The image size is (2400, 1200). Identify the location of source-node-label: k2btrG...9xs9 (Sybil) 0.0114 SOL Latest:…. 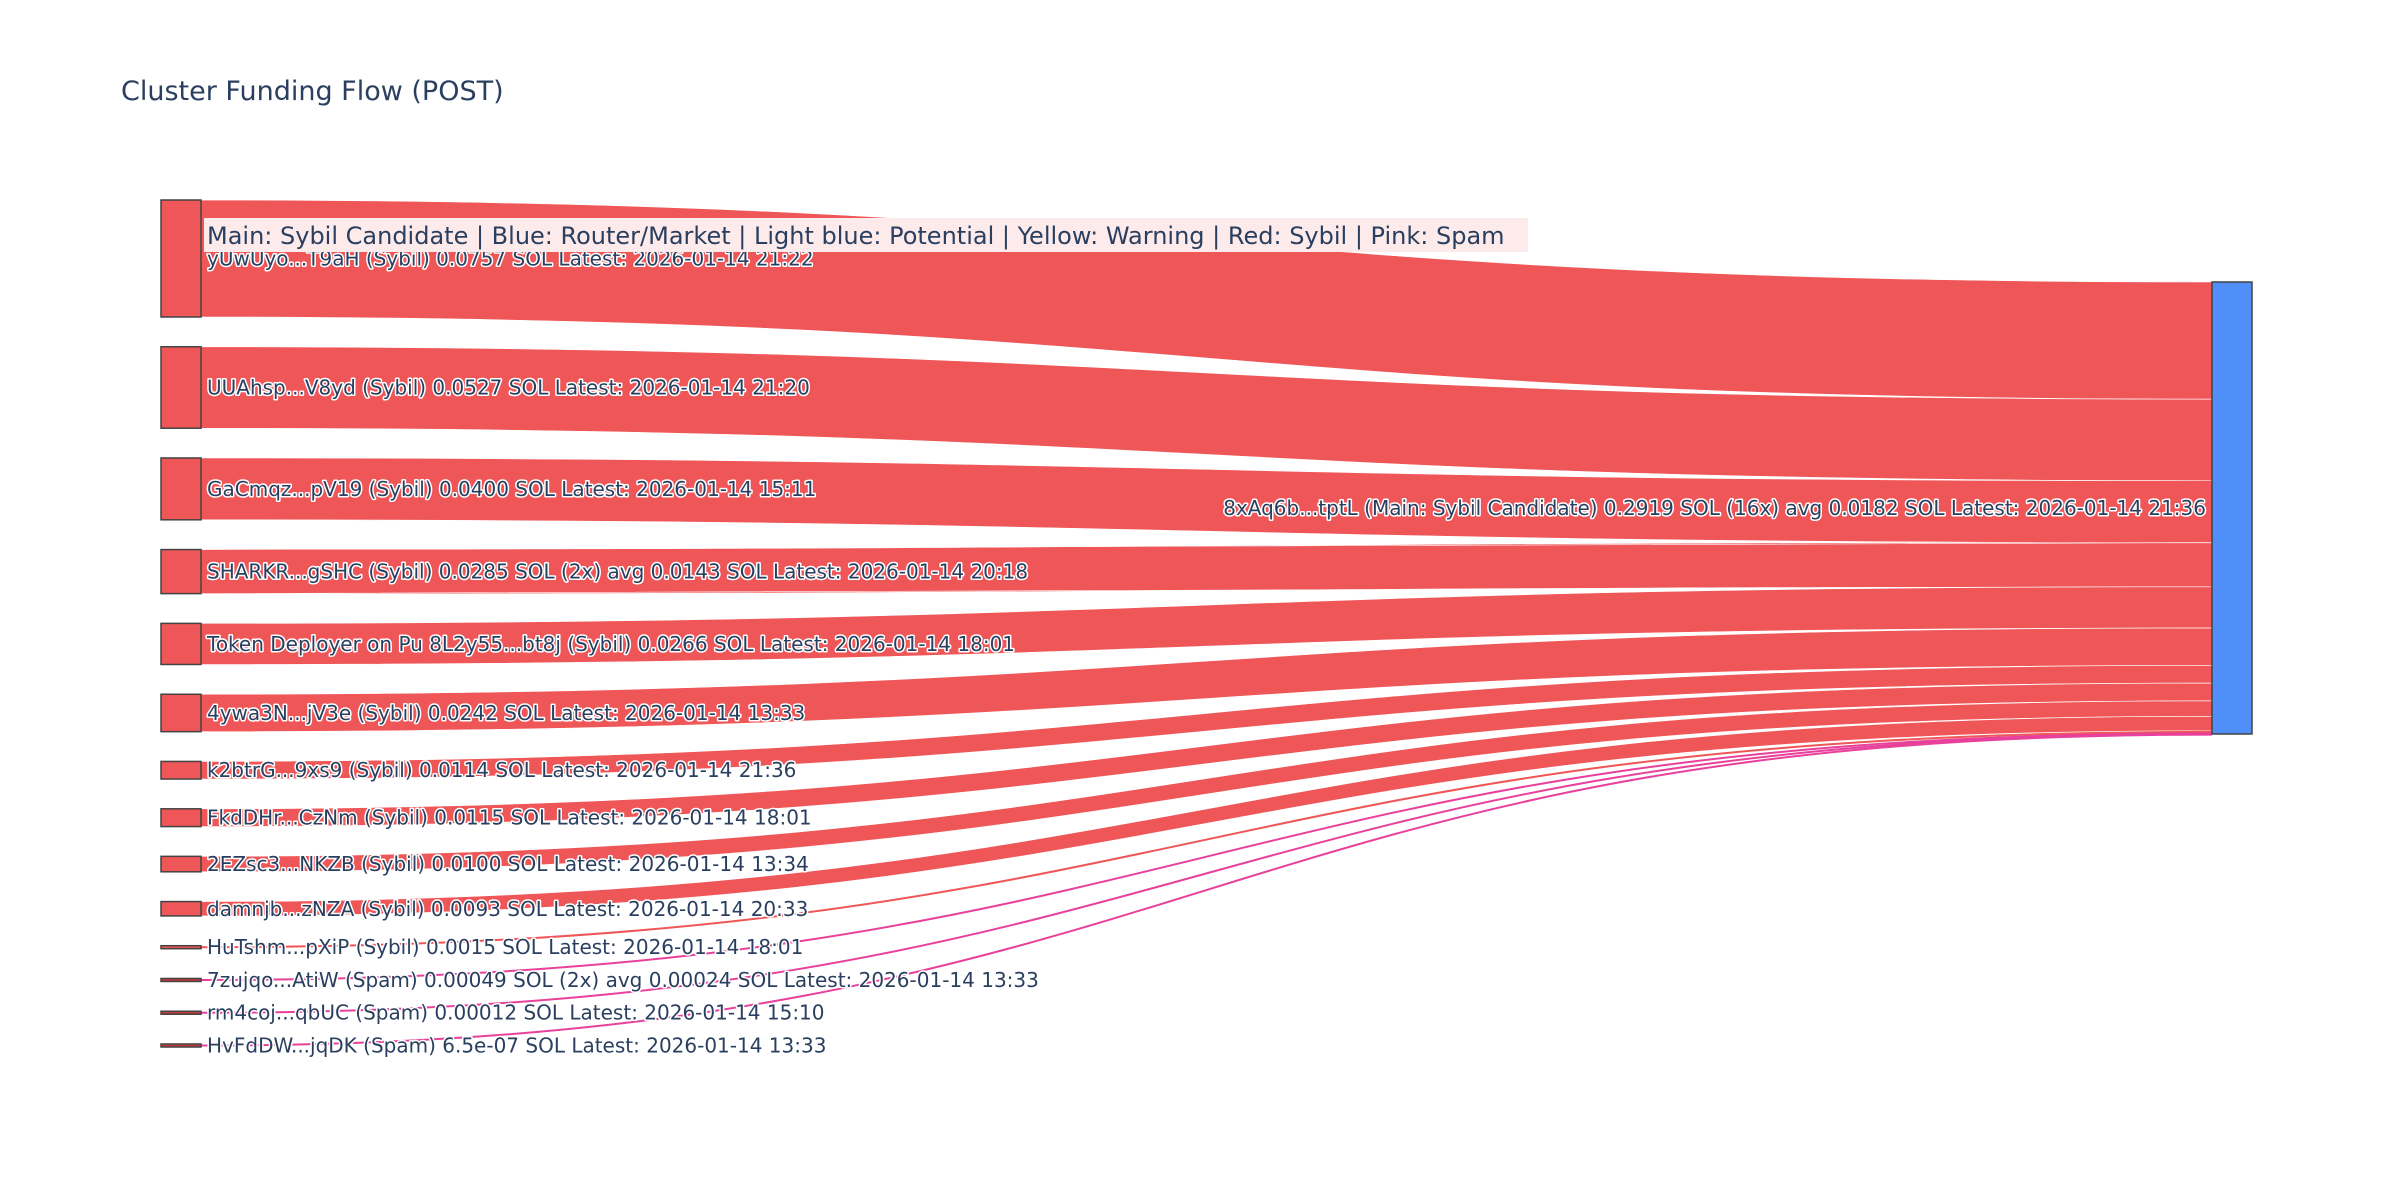
(501, 770).